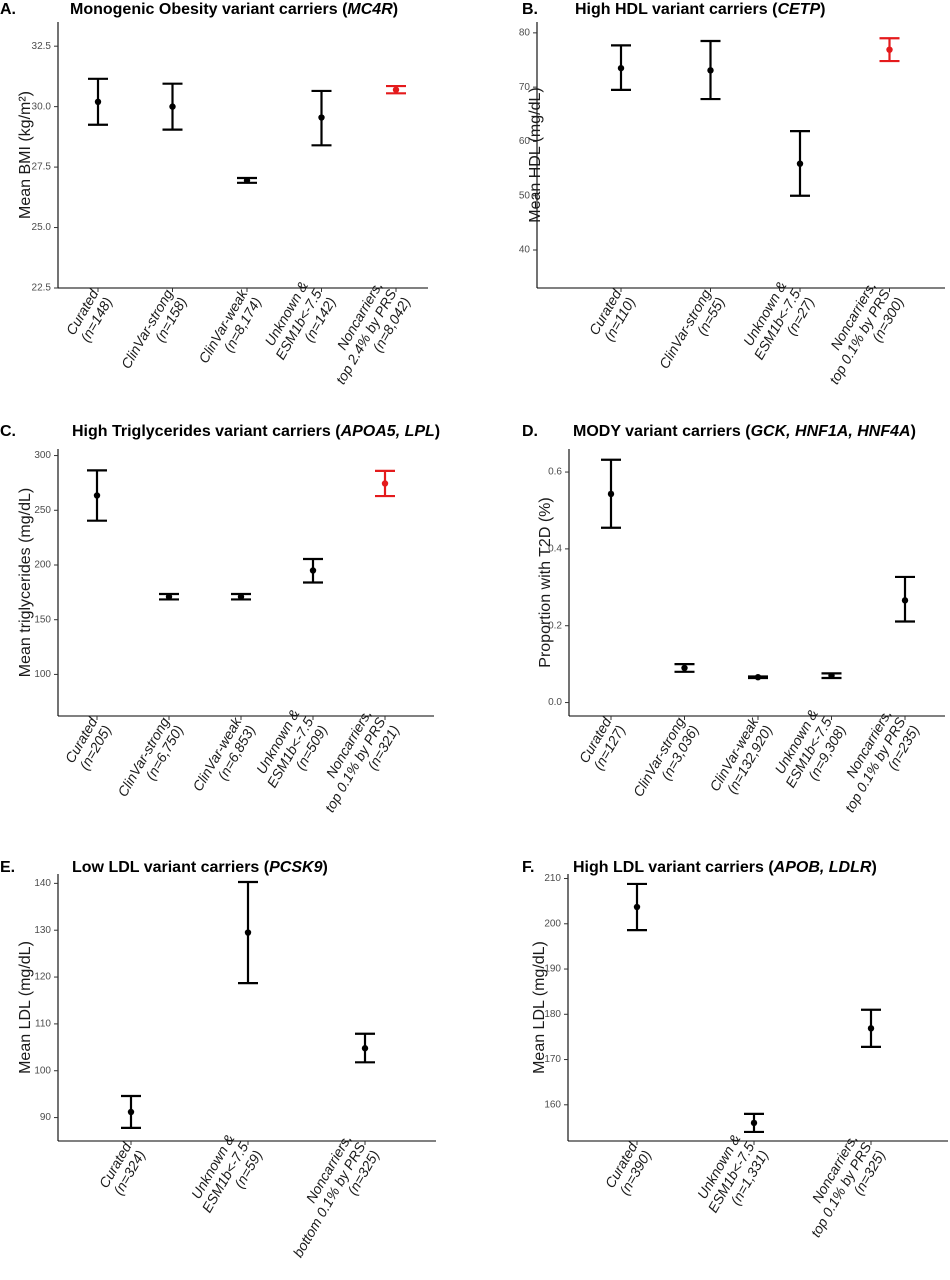  Describe the element at coordinates (552, 969) in the screenshot. I see `y-tick-label: 190` at that location.